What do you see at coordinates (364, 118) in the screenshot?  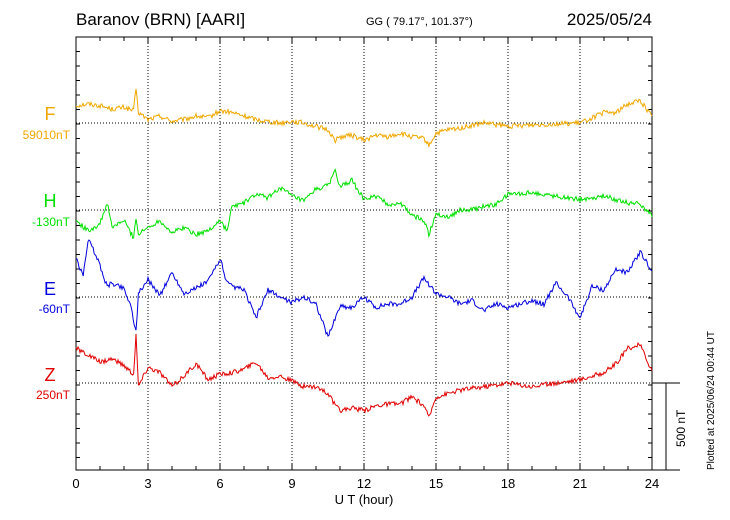 I see `series-f-line` at bounding box center [364, 118].